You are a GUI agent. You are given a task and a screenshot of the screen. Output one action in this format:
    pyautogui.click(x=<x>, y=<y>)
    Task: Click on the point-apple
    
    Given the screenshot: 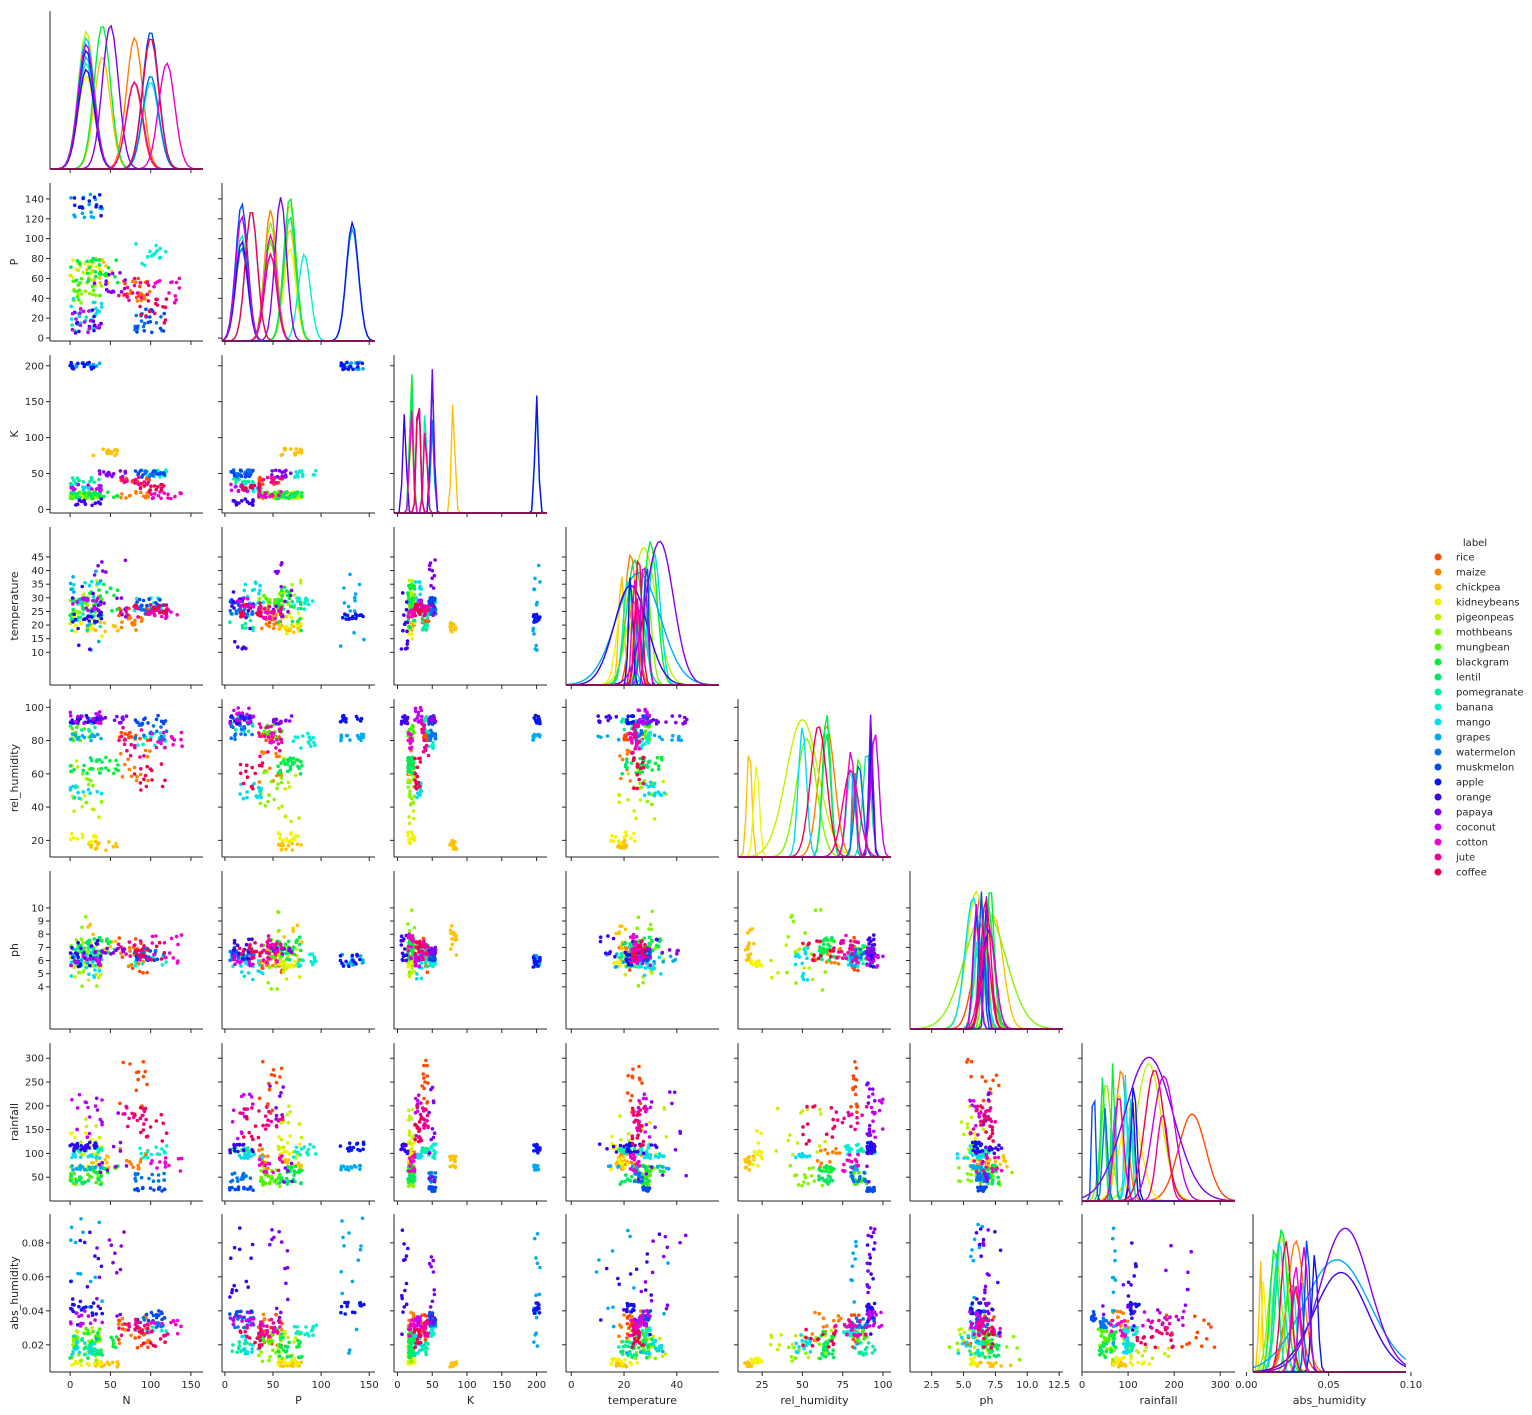 What is the action you would take?
    pyautogui.click(x=539, y=718)
    